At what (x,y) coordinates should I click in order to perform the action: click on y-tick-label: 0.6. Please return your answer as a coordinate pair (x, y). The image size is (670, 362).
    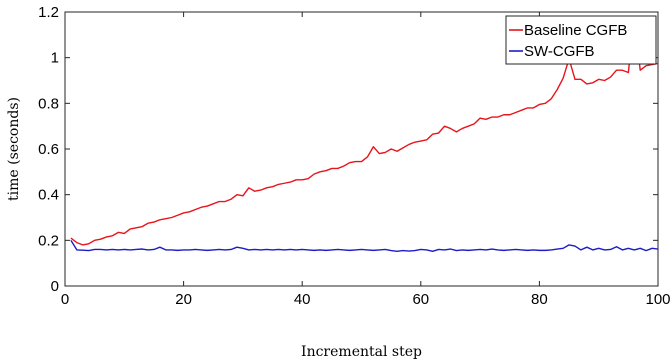
    Looking at the image, I should click on (48, 149).